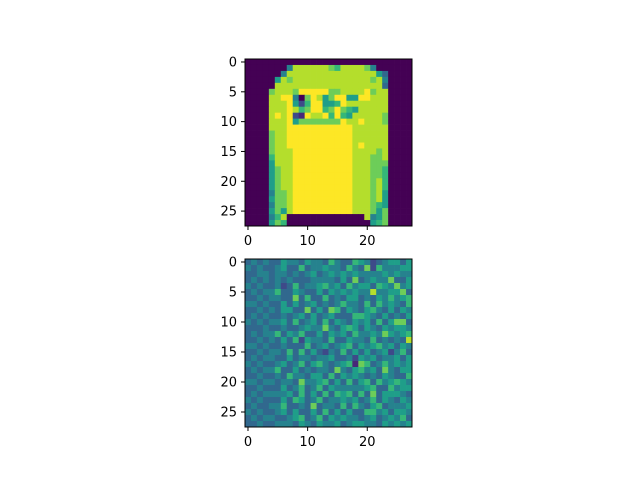  I want to click on x-tick-label: 10, so click(307, 442).